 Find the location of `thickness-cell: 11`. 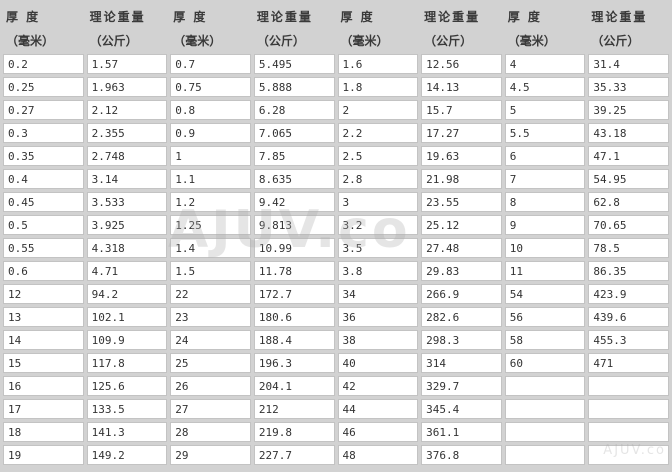

thickness-cell: 11 is located at coordinates (545, 271).